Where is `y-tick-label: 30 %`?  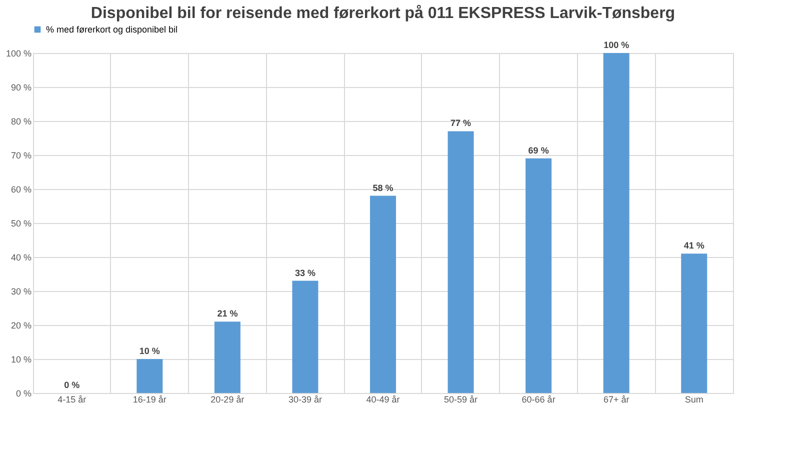
y-tick-label: 30 % is located at coordinates (21, 291).